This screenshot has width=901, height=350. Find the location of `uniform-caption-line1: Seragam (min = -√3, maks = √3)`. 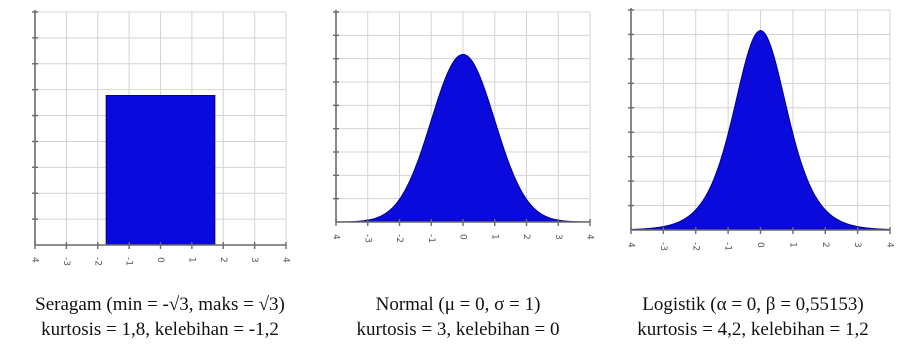

uniform-caption-line1: Seragam (min = -√3, maks = √3) is located at coordinates (160, 304).